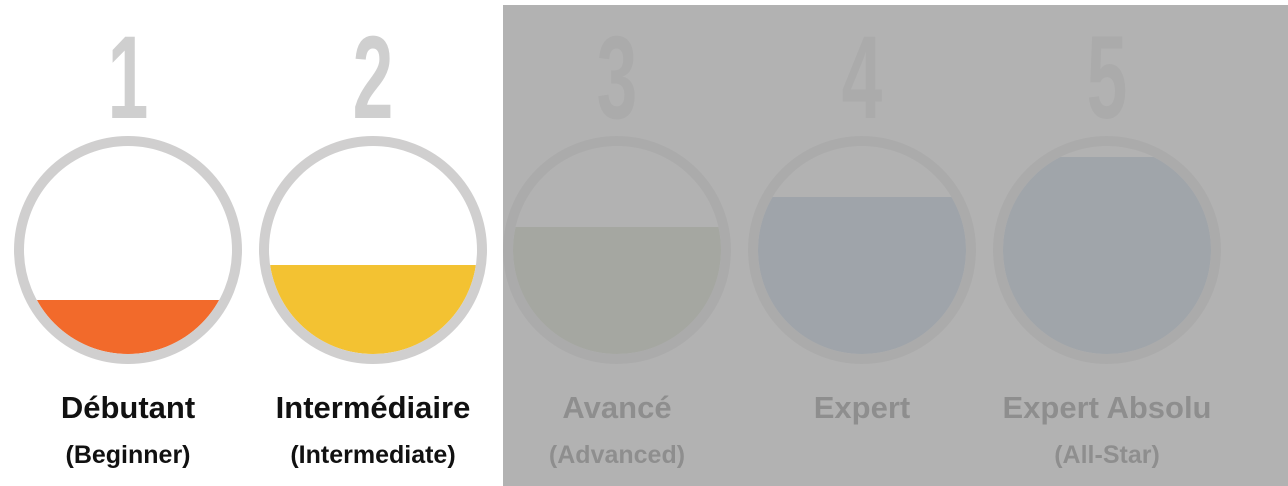  I want to click on level-name: Intermédiaire, so click(373, 407).